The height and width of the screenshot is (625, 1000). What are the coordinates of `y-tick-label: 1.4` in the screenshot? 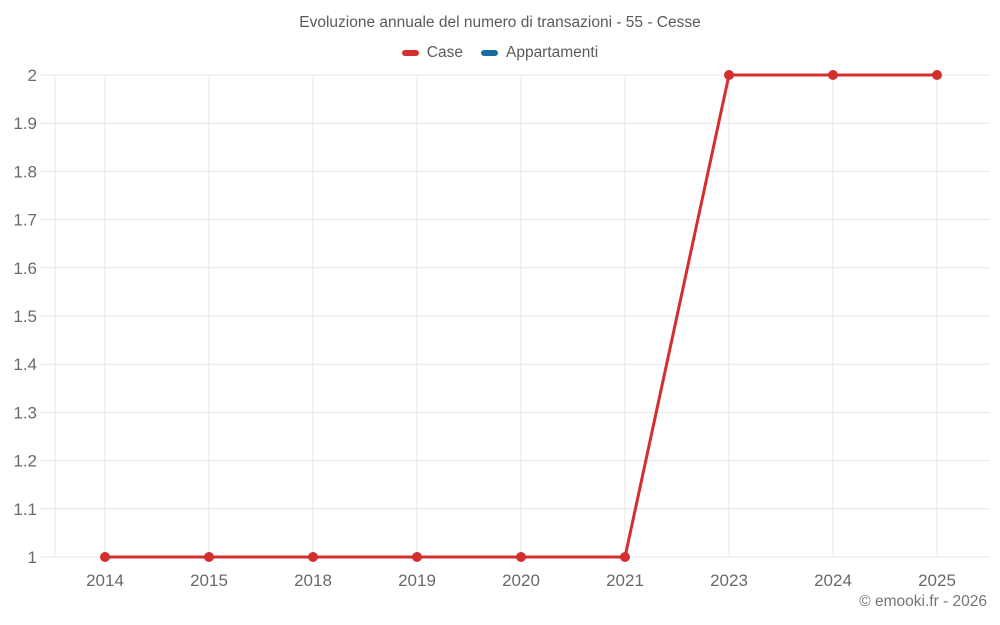 It's located at (25, 364).